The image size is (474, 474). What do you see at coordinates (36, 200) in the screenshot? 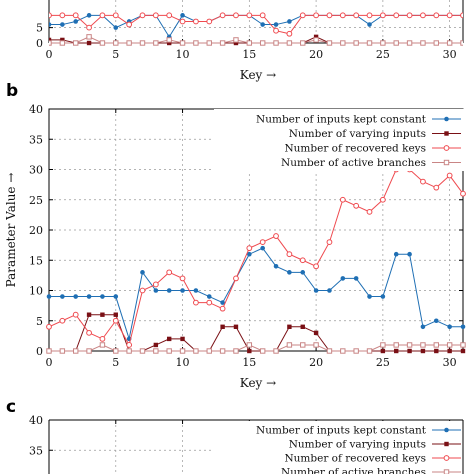
I see `panel-b-y-tick-label: 25` at bounding box center [36, 200].